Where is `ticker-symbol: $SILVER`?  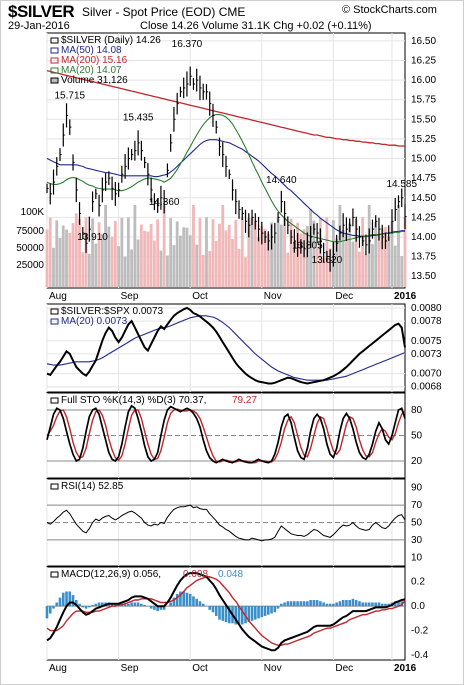
ticker-symbol: $SILVER is located at coordinates (41, 11).